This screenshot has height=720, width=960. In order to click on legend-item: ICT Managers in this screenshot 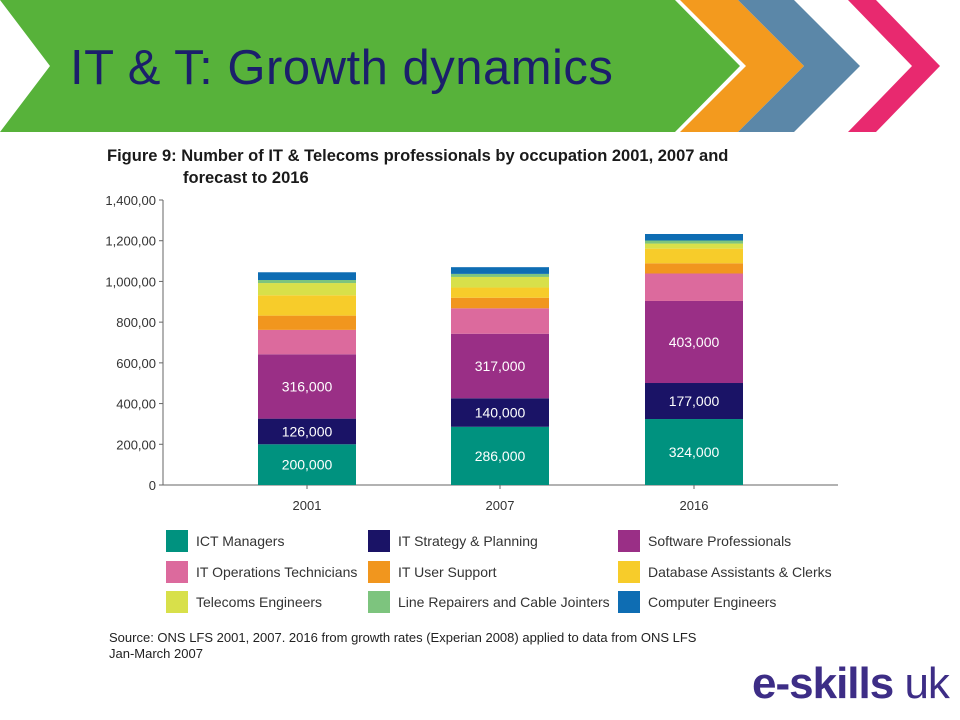, I will do `click(225, 541)`.